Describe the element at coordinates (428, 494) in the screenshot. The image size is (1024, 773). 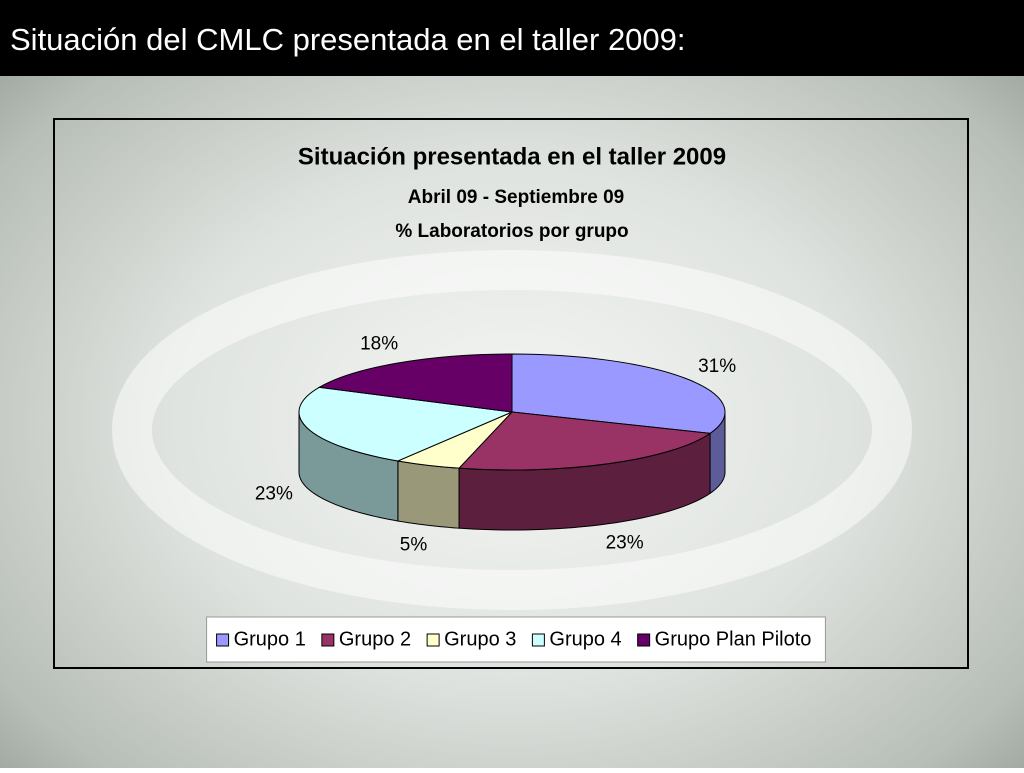
I see `slice-side` at that location.